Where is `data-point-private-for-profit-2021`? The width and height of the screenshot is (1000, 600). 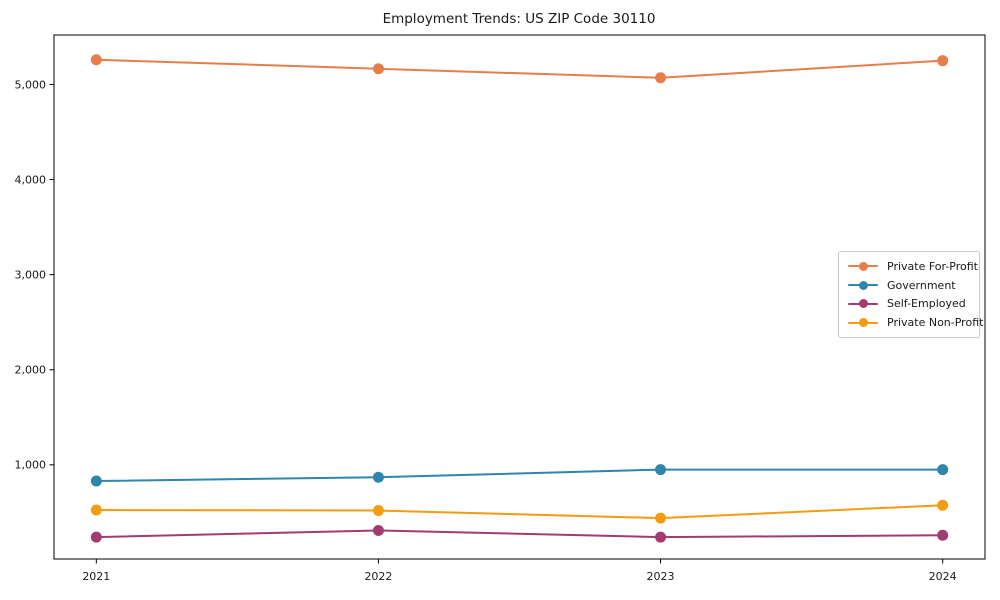 data-point-private-for-profit-2021 is located at coordinates (96, 60).